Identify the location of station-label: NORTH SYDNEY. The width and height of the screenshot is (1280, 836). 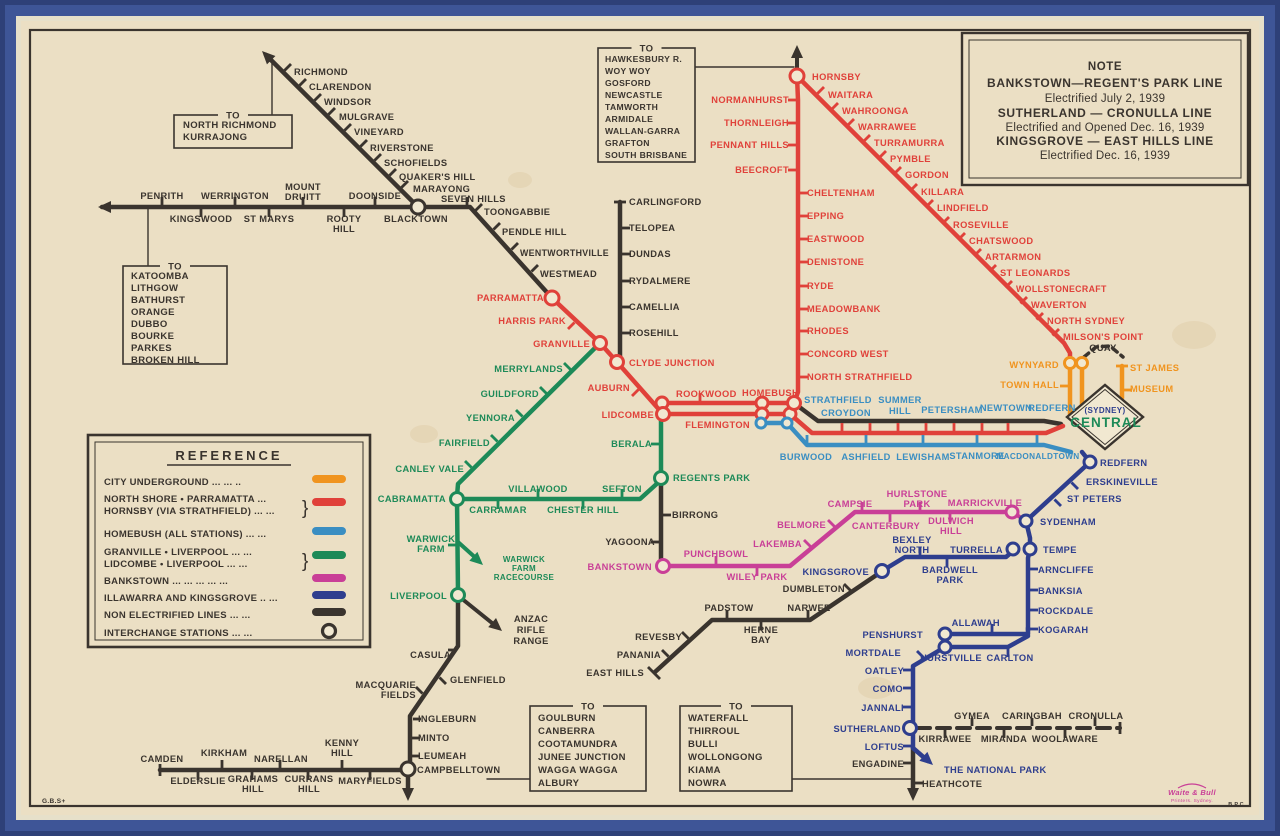
(1086, 321).